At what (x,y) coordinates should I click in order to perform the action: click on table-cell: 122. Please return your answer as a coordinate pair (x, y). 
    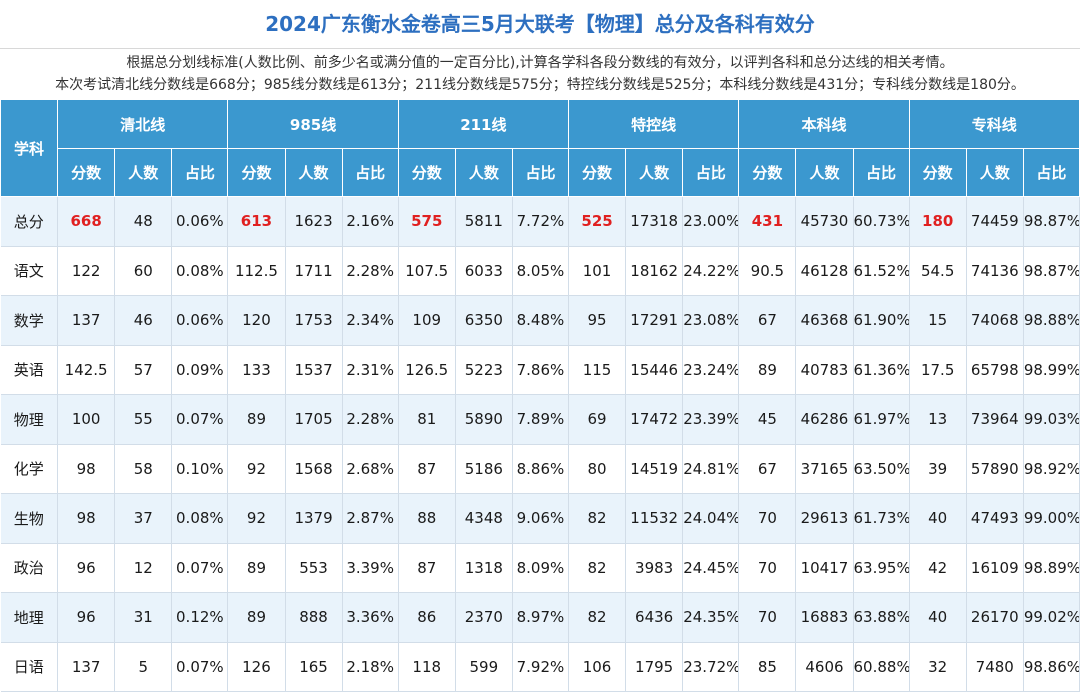
    Looking at the image, I should click on (86, 271).